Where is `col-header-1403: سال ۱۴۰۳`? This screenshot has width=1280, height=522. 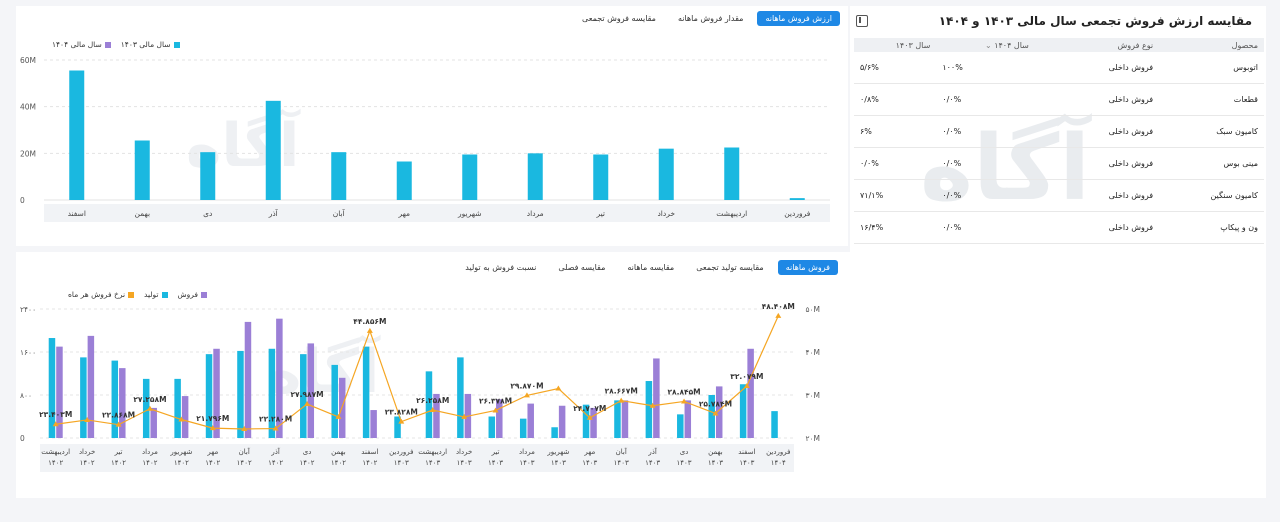
col-header-1403: سال ۱۴۰۳ is located at coordinates (895, 45).